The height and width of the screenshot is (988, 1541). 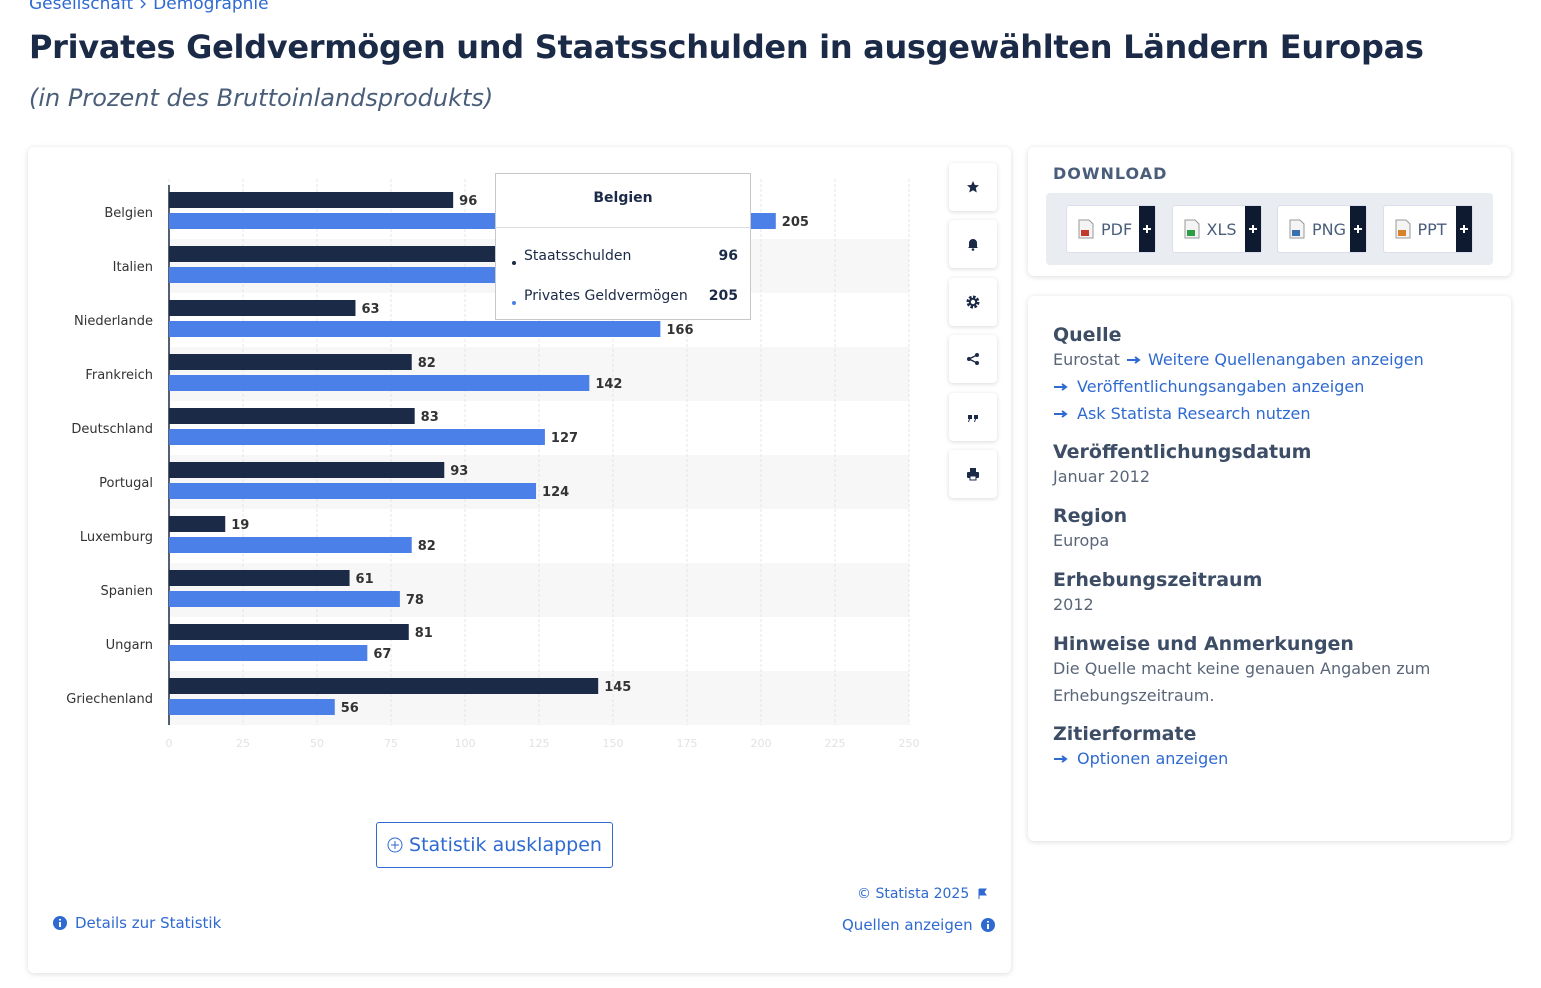 What do you see at coordinates (795, 222) in the screenshot?
I see `data-label: 205` at bounding box center [795, 222].